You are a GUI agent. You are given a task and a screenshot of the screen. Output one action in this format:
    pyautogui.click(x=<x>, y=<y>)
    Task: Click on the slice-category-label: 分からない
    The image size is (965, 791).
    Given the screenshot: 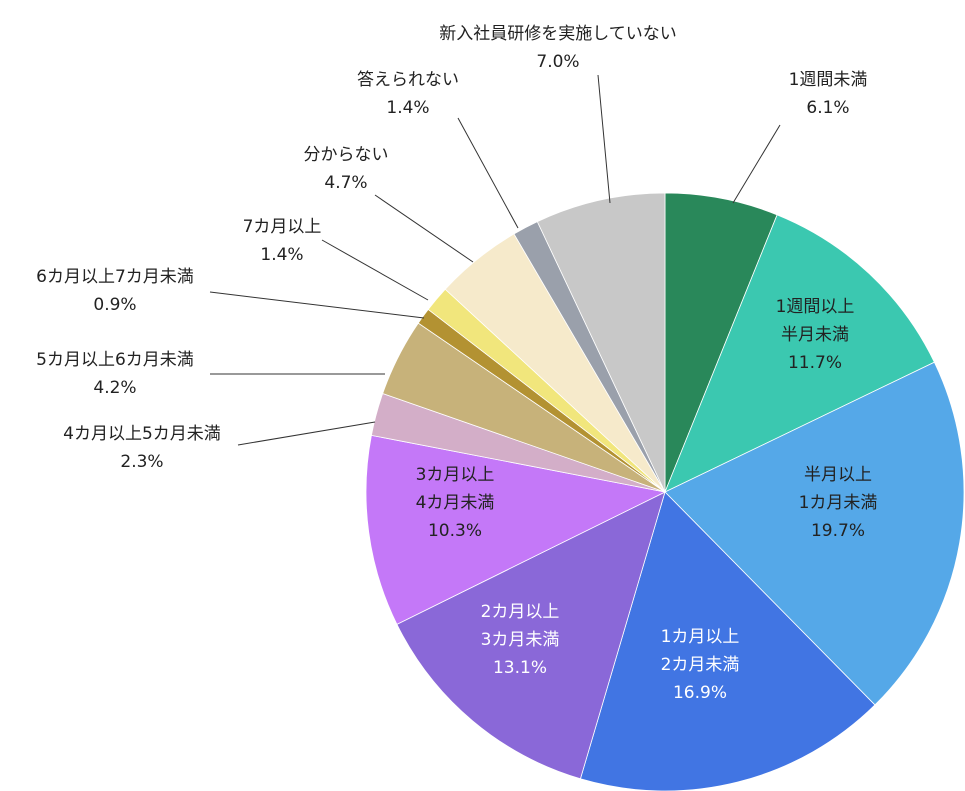 What is the action you would take?
    pyautogui.click(x=346, y=155)
    